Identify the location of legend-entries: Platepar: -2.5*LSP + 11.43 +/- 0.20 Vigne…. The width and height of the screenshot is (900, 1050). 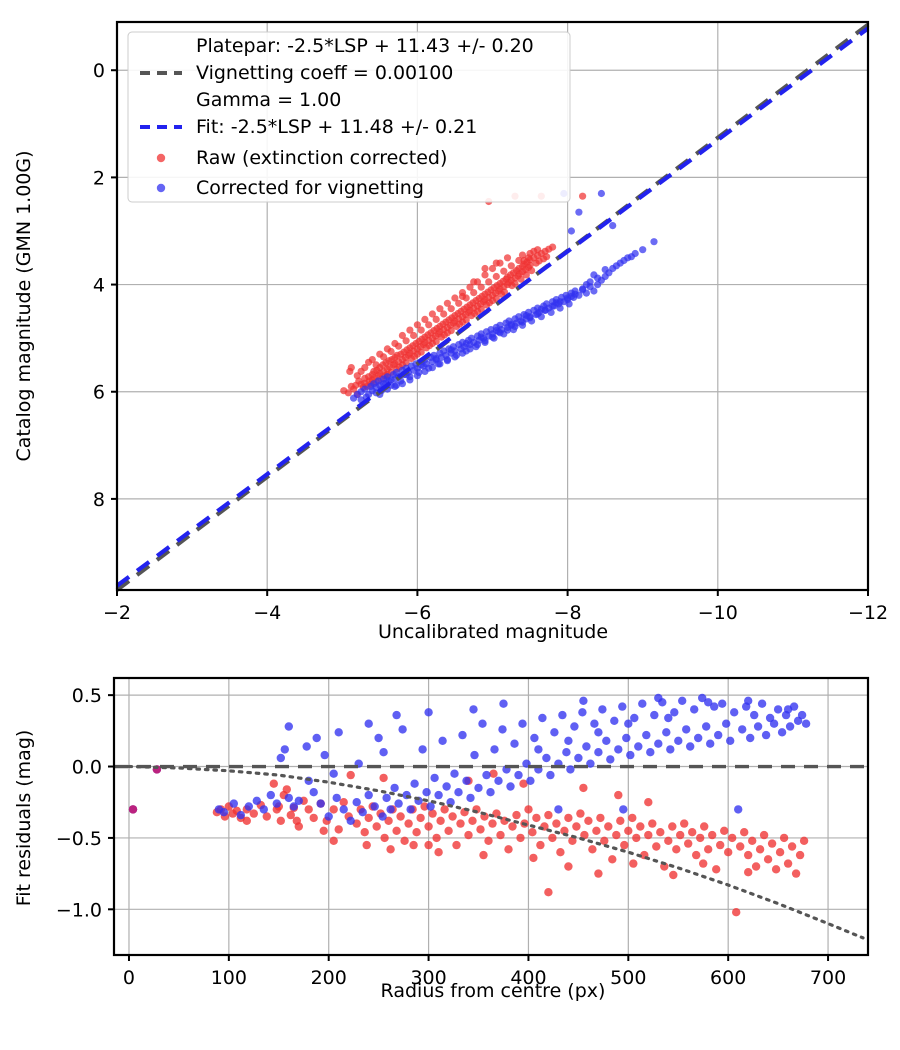
(337, 117).